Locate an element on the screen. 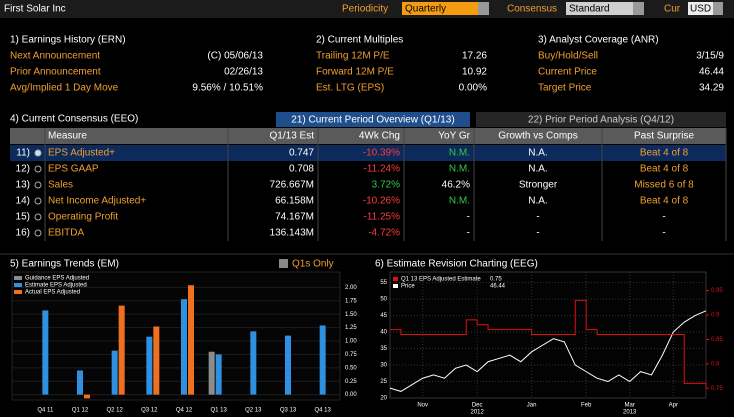 Image resolution: width=734 pixels, height=417 pixels. cur-value: USD is located at coordinates (700, 9).